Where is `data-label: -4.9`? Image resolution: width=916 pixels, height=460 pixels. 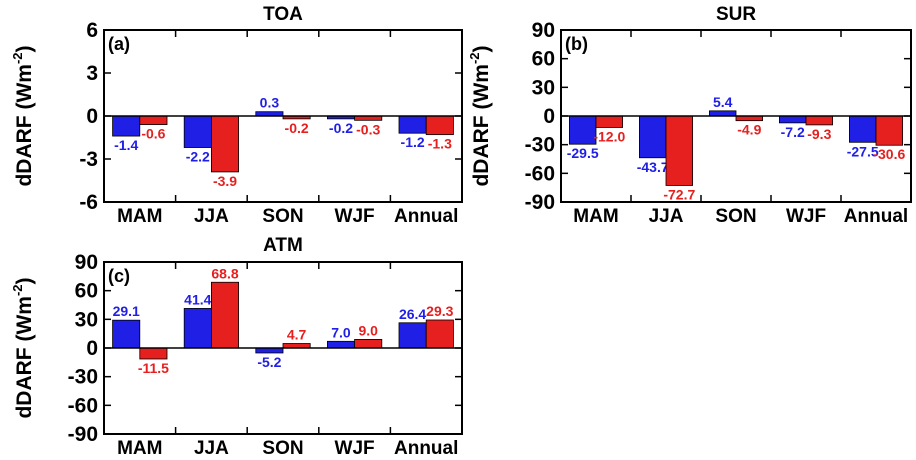 data-label: -4.9 is located at coordinates (749, 130).